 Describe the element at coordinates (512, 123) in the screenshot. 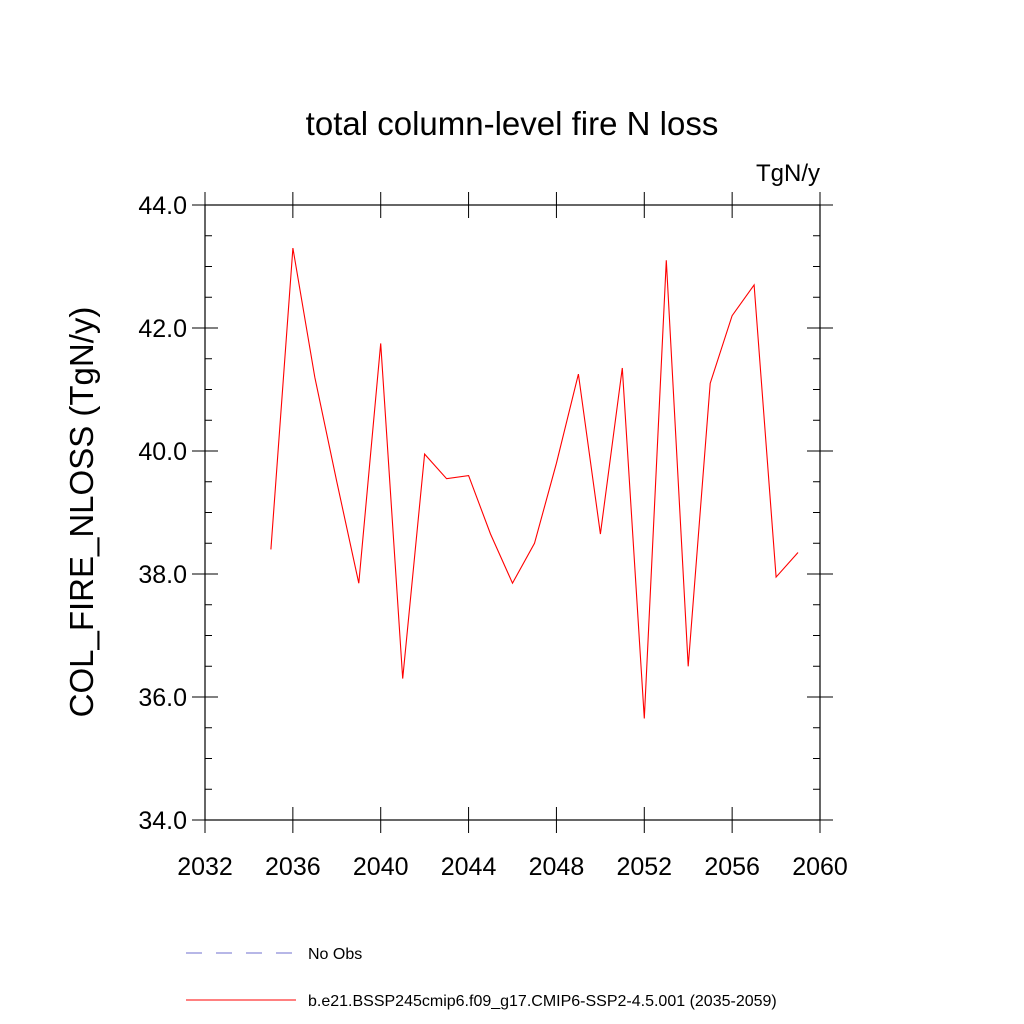

I see `chart-title: total column-level fire N loss` at that location.